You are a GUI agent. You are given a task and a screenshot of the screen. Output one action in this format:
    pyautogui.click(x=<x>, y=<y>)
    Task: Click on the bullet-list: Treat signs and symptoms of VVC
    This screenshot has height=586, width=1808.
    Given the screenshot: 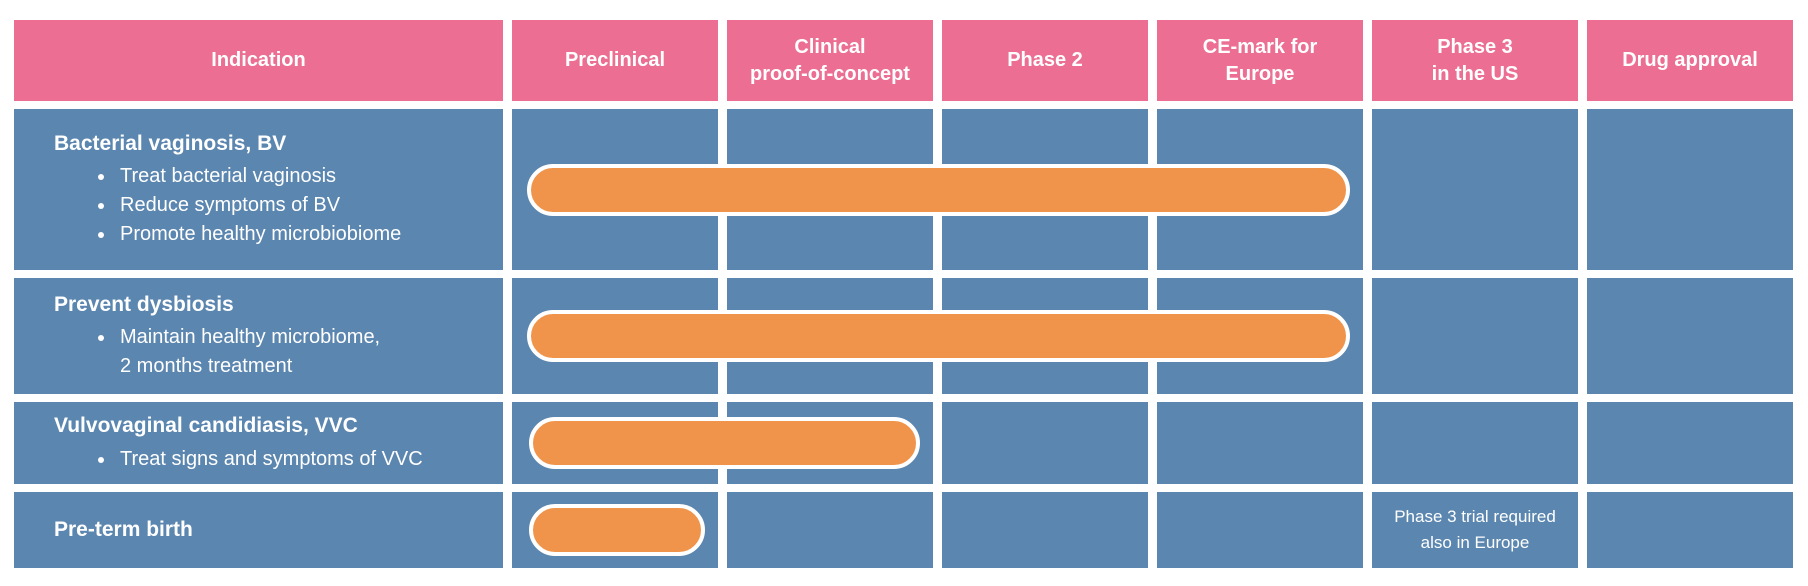 What is the action you would take?
    pyautogui.click(x=268, y=459)
    